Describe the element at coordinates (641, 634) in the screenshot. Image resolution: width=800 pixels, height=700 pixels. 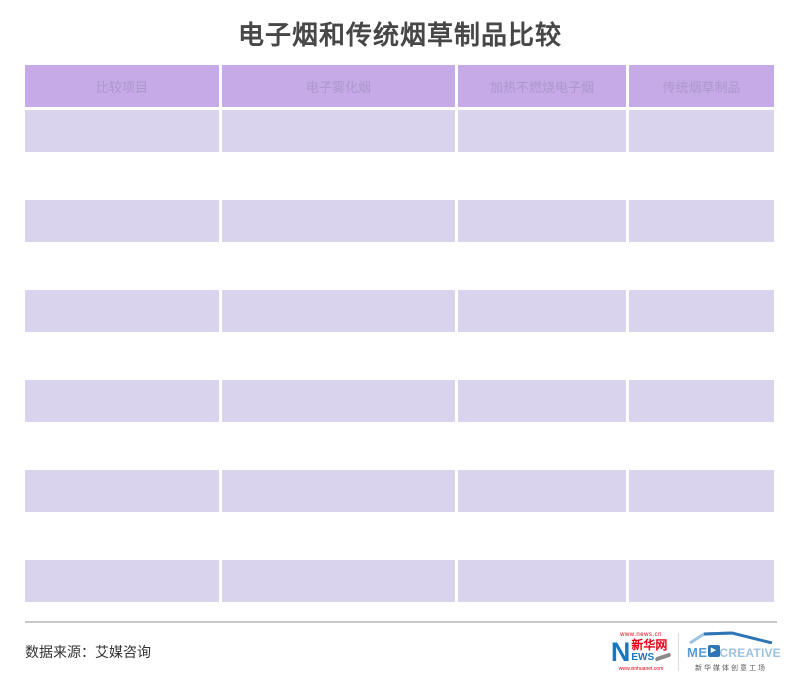
I see `xinhuanet-url-top: www.news.cn` at that location.